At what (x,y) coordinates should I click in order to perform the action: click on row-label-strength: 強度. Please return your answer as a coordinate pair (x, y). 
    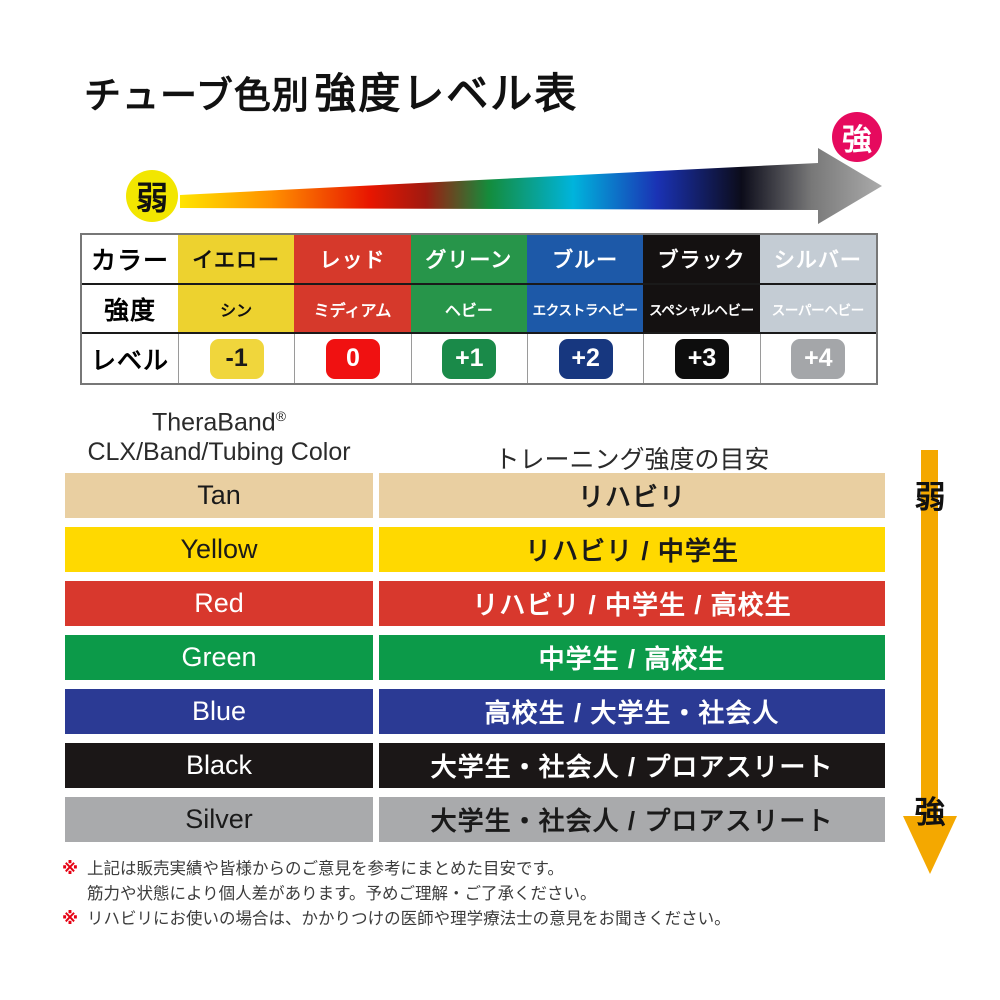
    Looking at the image, I should click on (130, 308).